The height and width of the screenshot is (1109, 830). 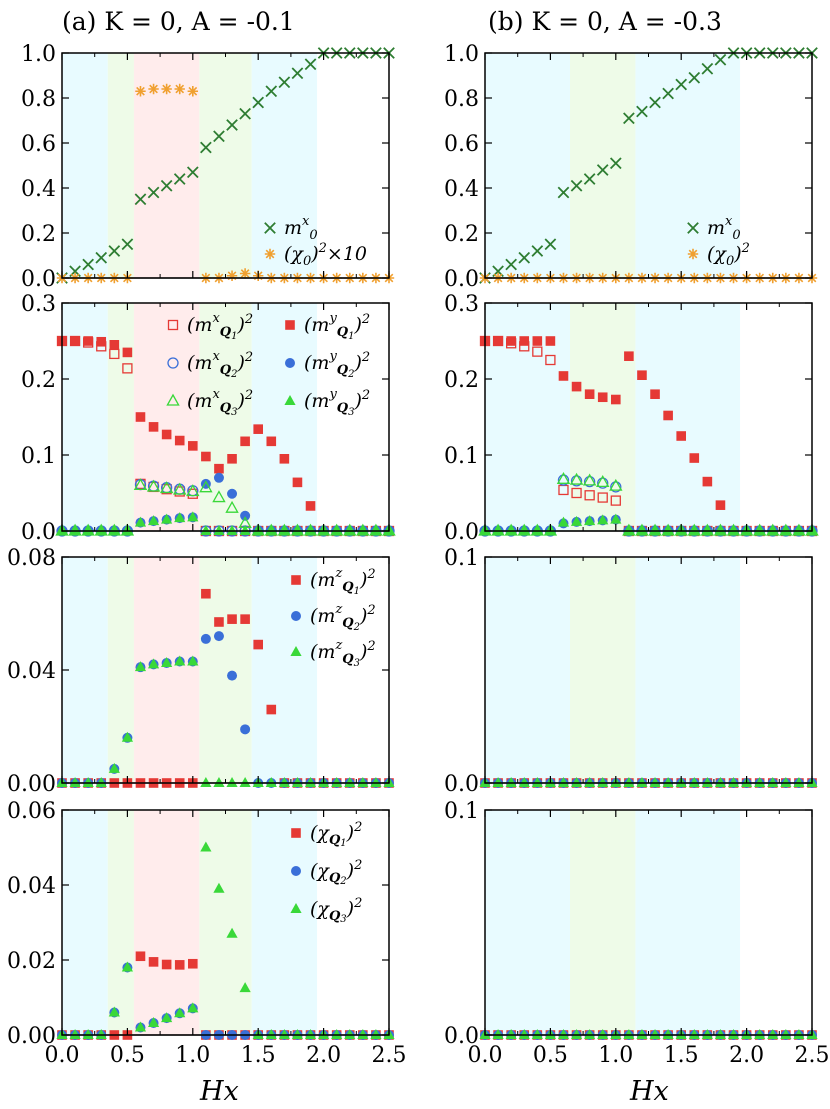 What do you see at coordinates (192, 1055) in the screenshot?
I see `x-tick-label: 1.0` at bounding box center [192, 1055].